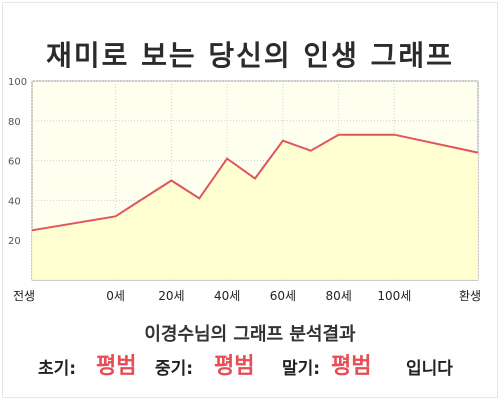 Image resolution: width=500 pixels, height=400 pixels. Describe the element at coordinates (429, 369) in the screenshot. I see `result-suffix: 입니다` at that location.